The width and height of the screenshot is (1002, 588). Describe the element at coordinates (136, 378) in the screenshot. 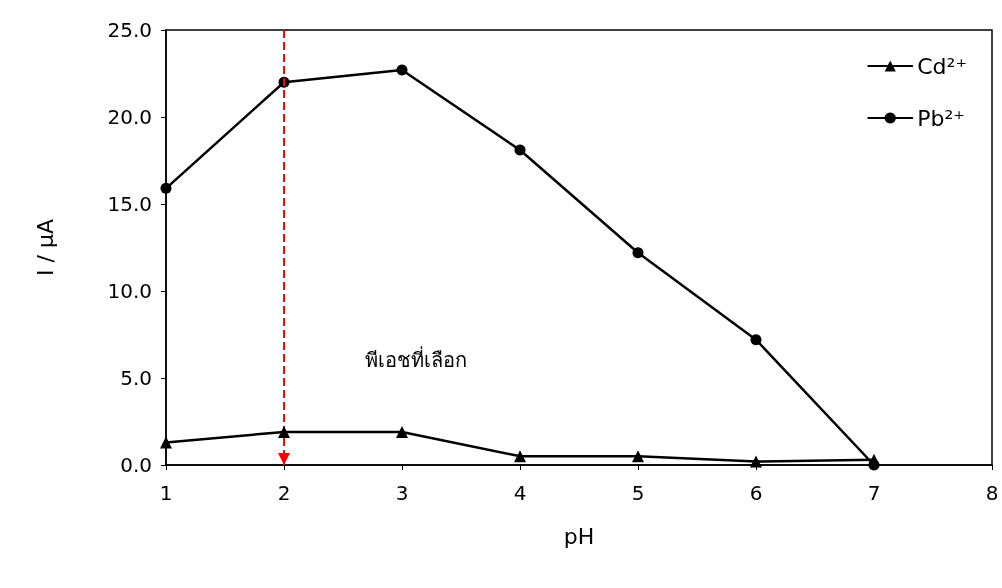

I see `y-tick-label: 5.0` at that location.